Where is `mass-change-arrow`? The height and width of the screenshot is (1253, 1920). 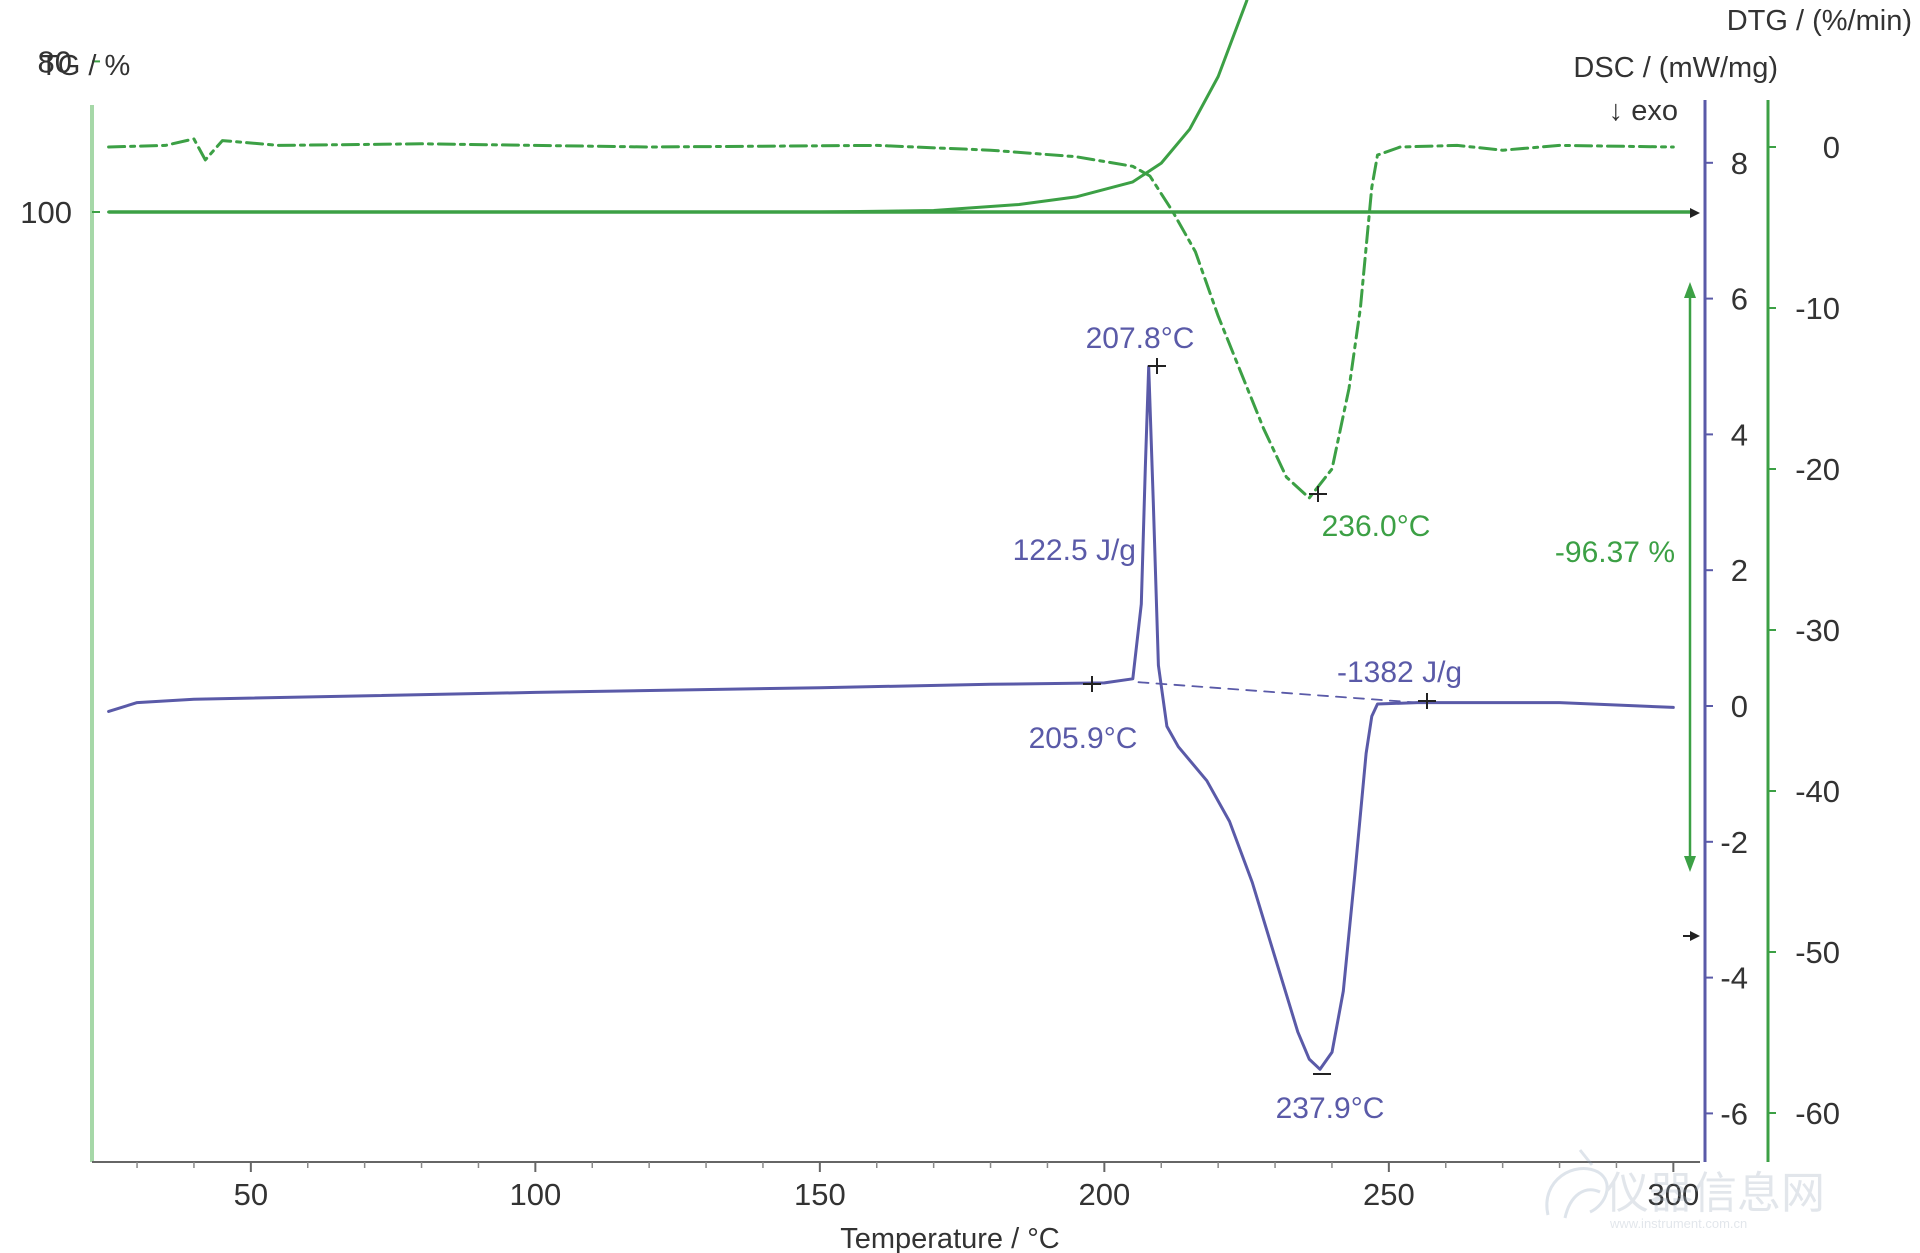 mass-change-arrow is located at coordinates (1690, 577).